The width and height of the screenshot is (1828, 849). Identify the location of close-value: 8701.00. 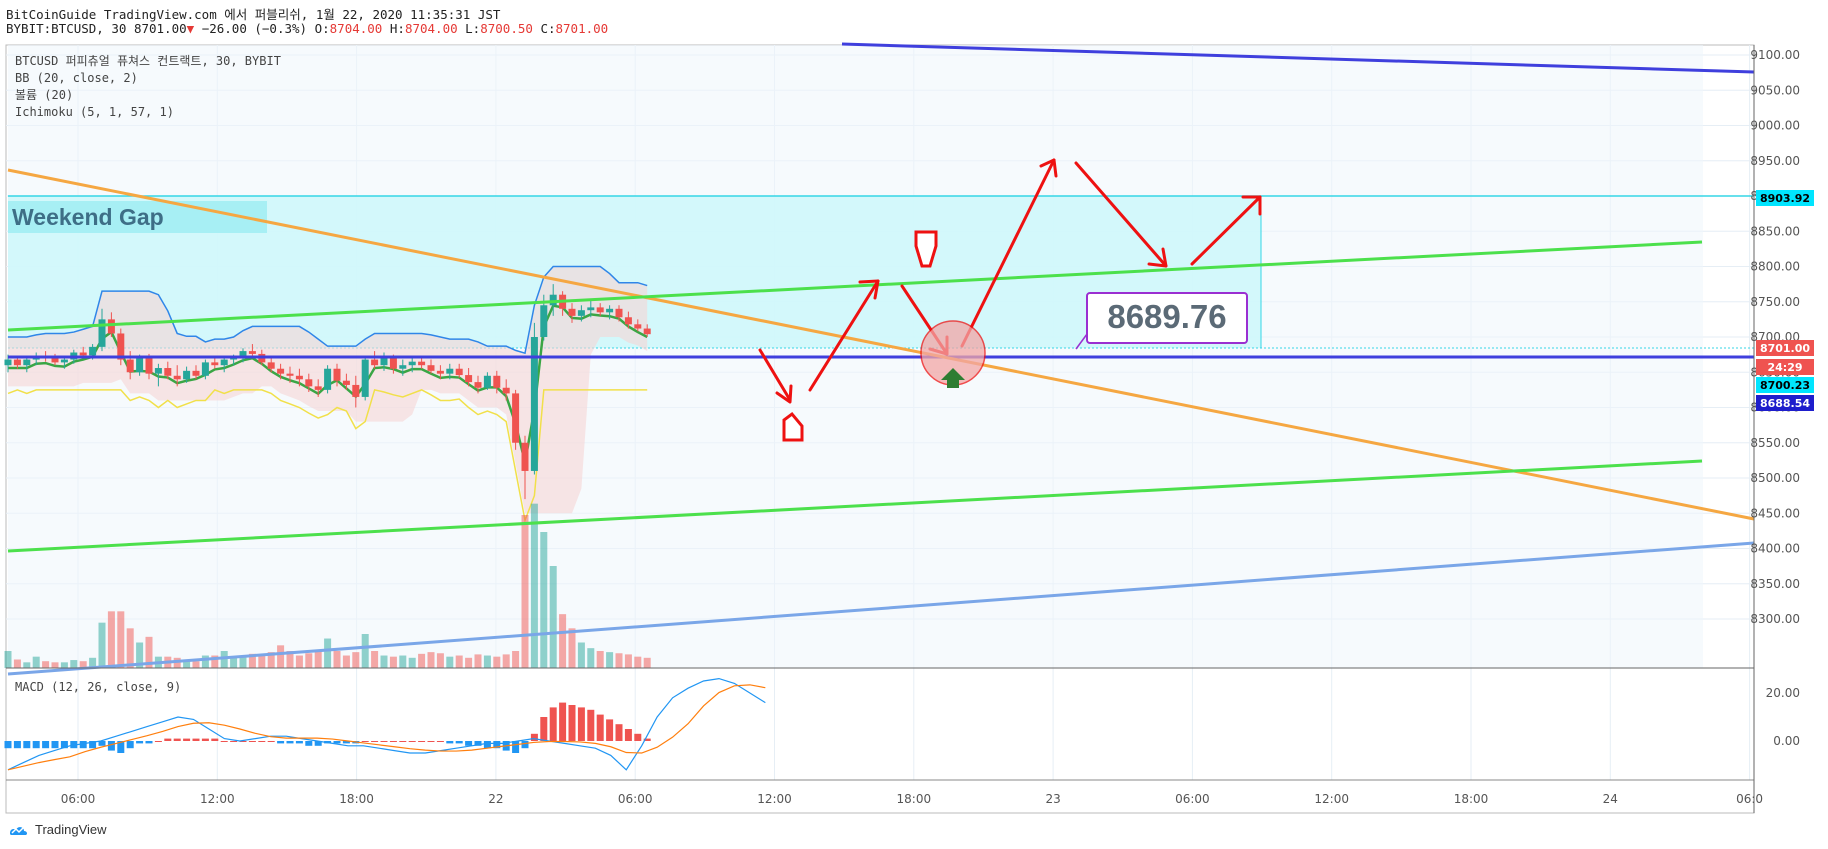
(582, 28).